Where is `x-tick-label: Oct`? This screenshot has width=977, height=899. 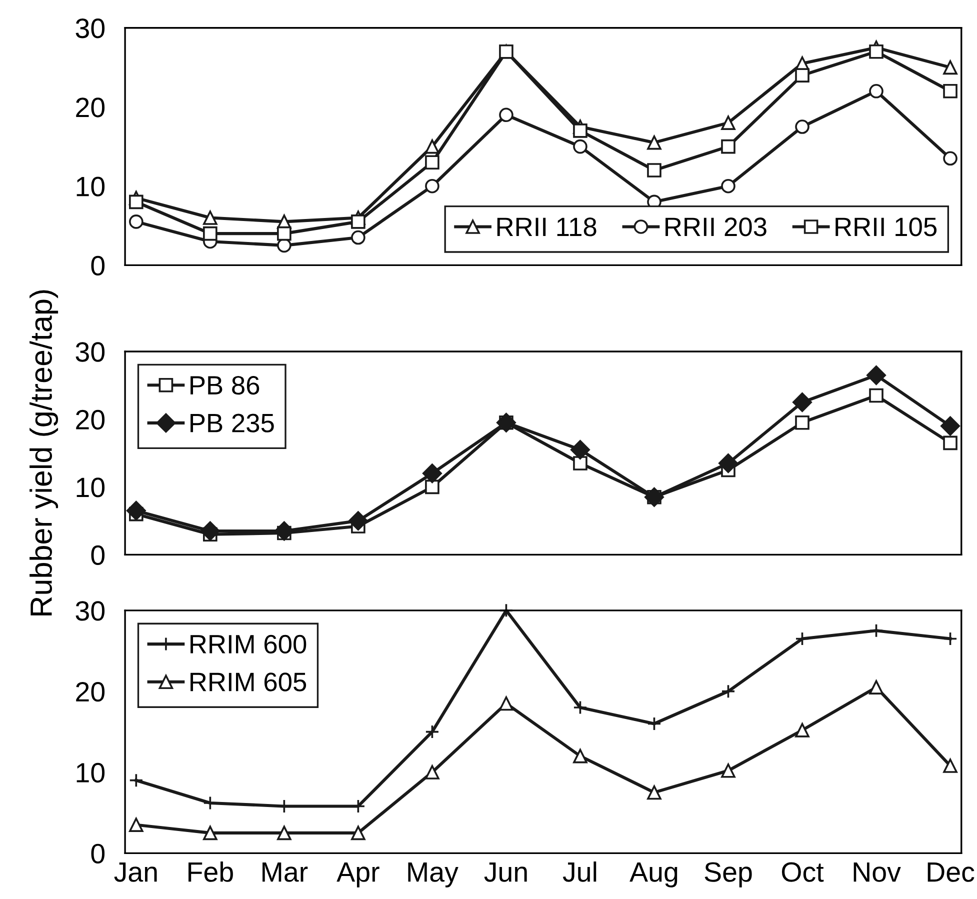 x-tick-label: Oct is located at coordinates (803, 872).